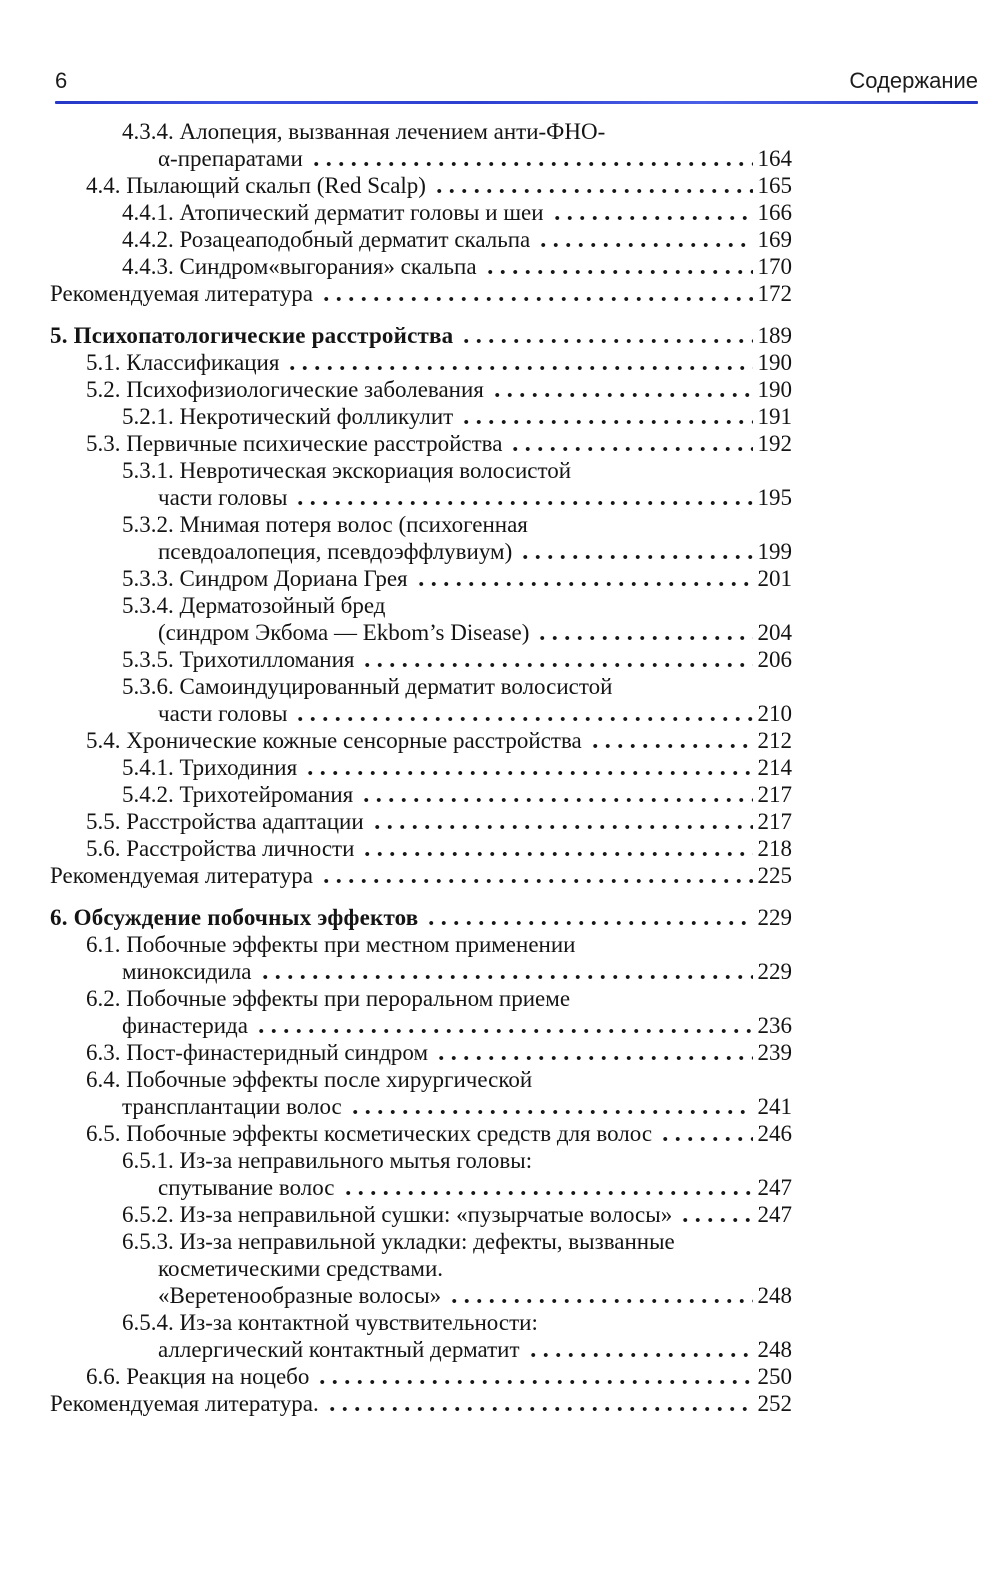 The image size is (1000, 1588). What do you see at coordinates (913, 80) in the screenshot?
I see `header-title: Содержание` at bounding box center [913, 80].